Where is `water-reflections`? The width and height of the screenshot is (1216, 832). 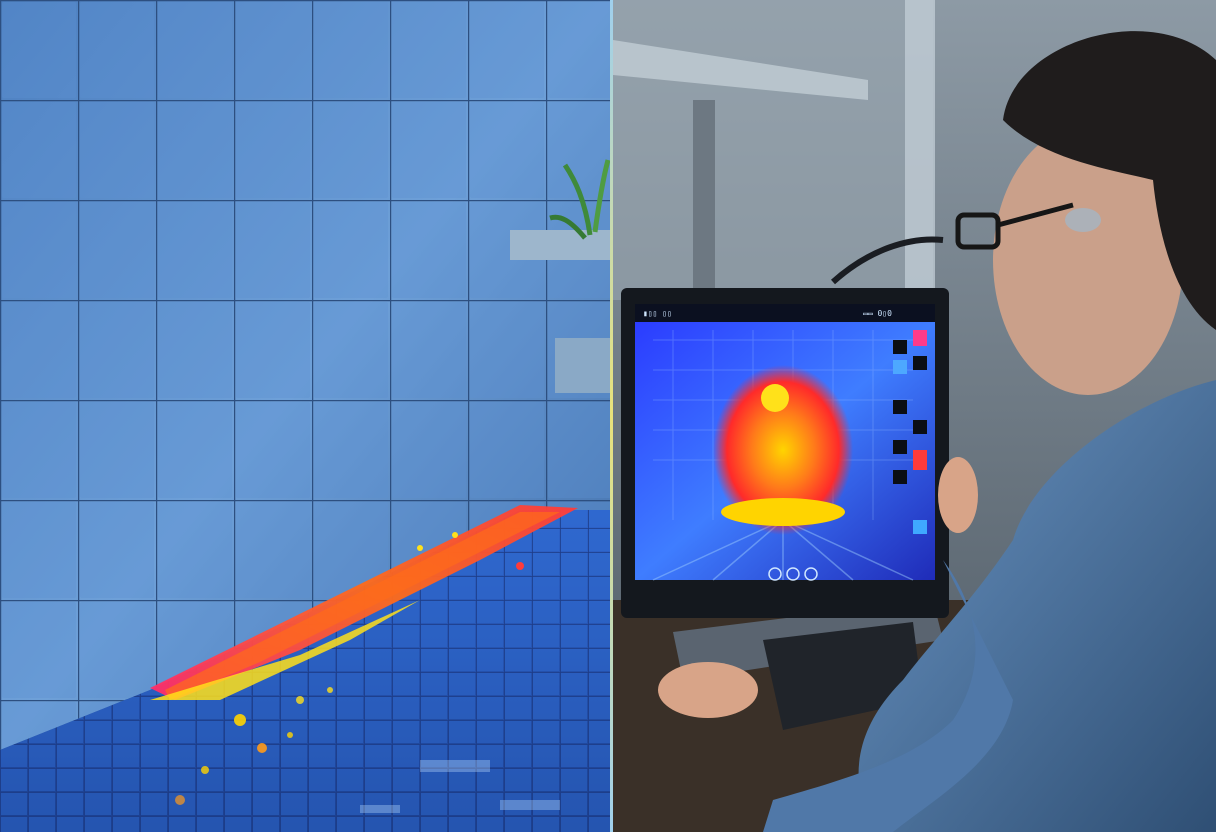 water-reflections is located at coordinates (460, 786).